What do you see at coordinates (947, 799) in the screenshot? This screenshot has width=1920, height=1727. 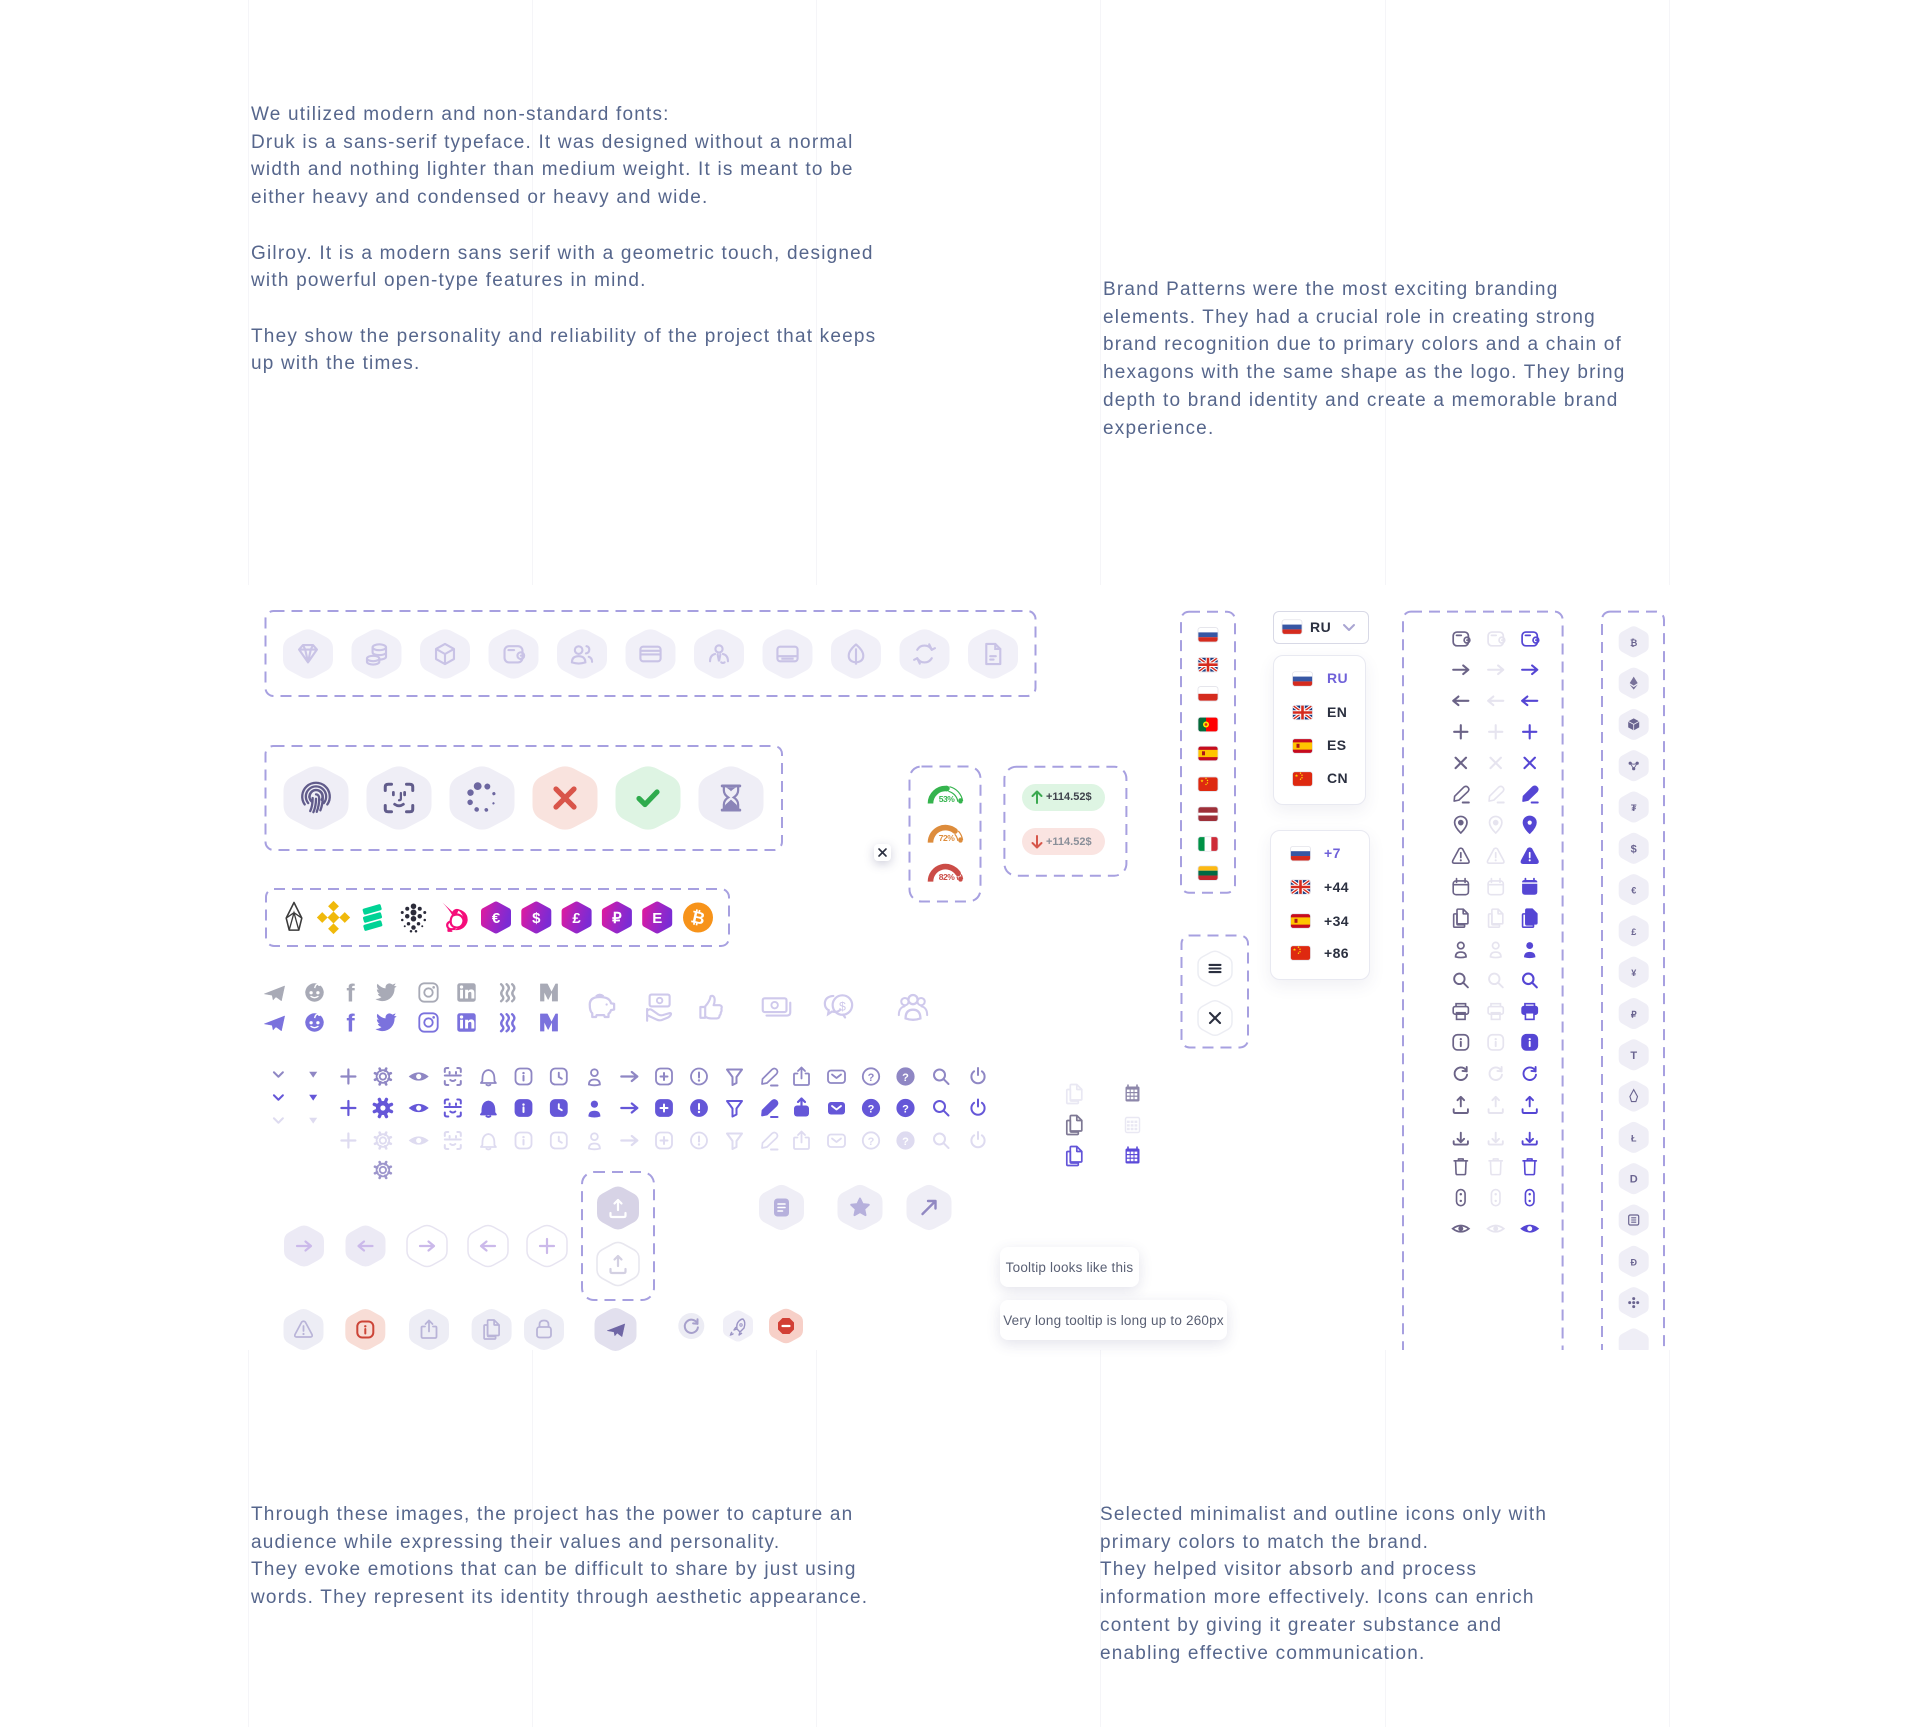 I see `svg-text: 53%` at bounding box center [947, 799].